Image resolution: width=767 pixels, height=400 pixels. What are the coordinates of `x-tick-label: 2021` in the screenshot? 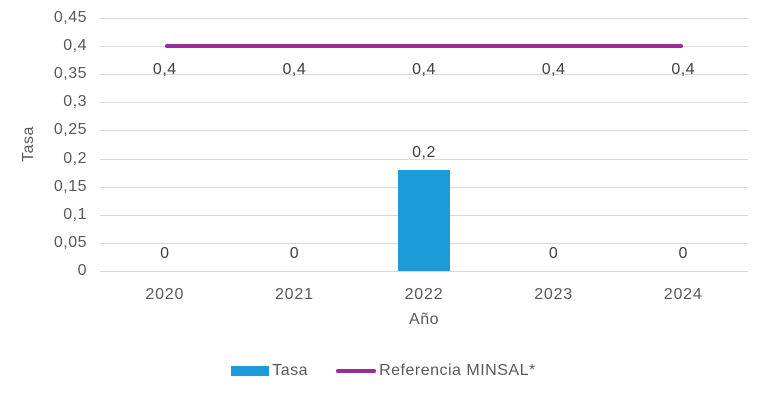 It's located at (294, 294).